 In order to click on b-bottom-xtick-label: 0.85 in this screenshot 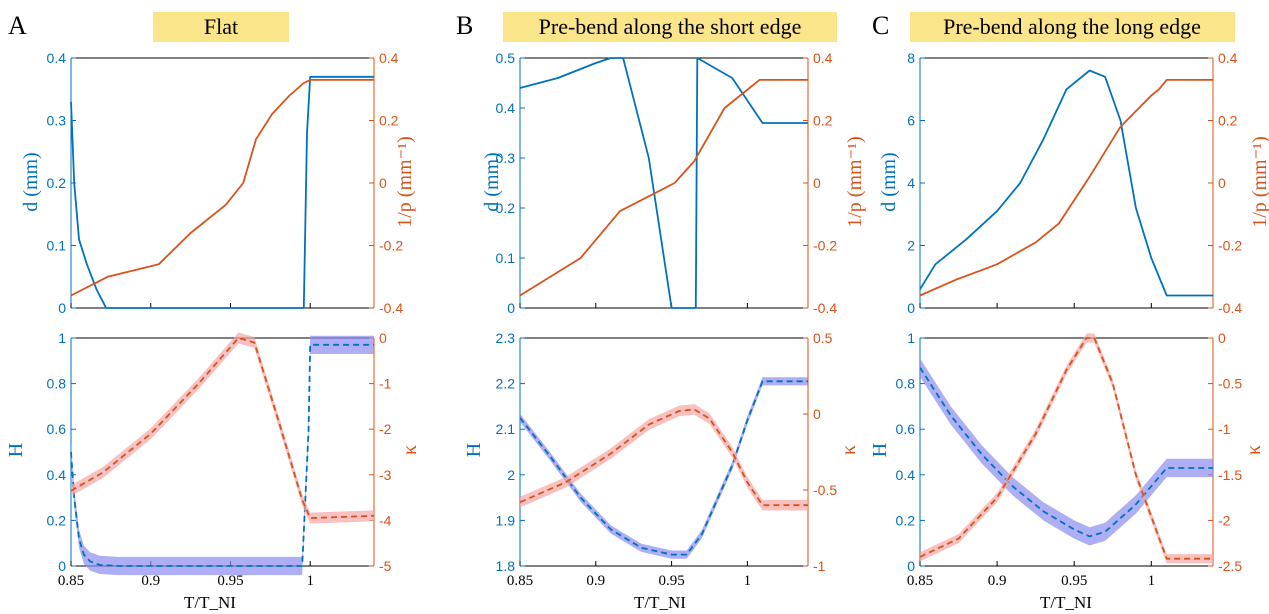, I will do `click(520, 581)`.